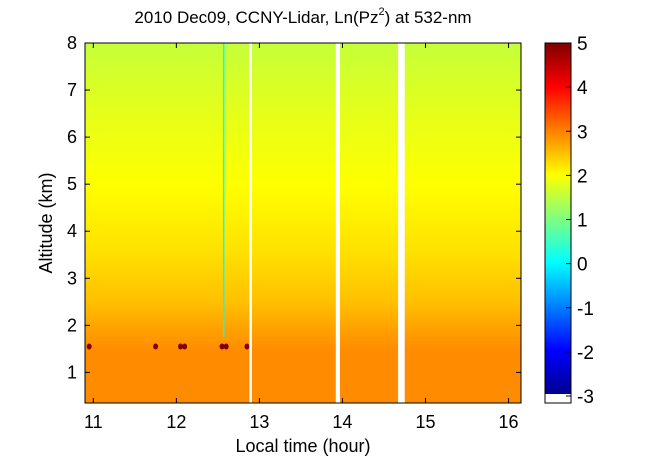 The height and width of the screenshot is (463, 653). What do you see at coordinates (302, 446) in the screenshot?
I see `x-axis-label: Local time (hour)` at bounding box center [302, 446].